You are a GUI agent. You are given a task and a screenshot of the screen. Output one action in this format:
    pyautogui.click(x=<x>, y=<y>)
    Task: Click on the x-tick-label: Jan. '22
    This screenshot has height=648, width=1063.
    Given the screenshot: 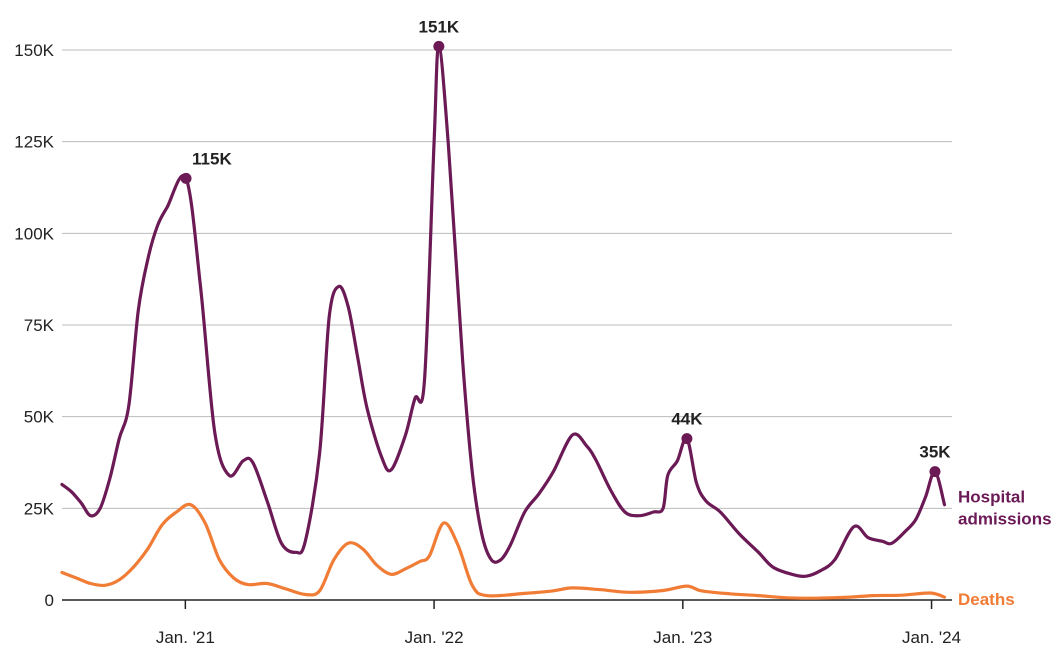 What is the action you would take?
    pyautogui.click(x=434, y=637)
    